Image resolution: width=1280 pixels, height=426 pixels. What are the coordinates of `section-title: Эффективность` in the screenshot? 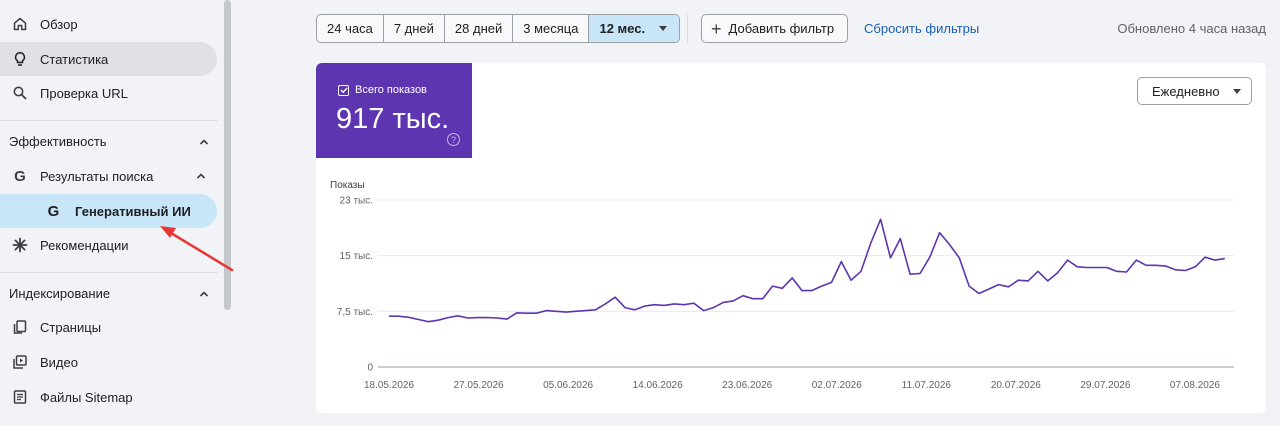 It's located at (58, 141).